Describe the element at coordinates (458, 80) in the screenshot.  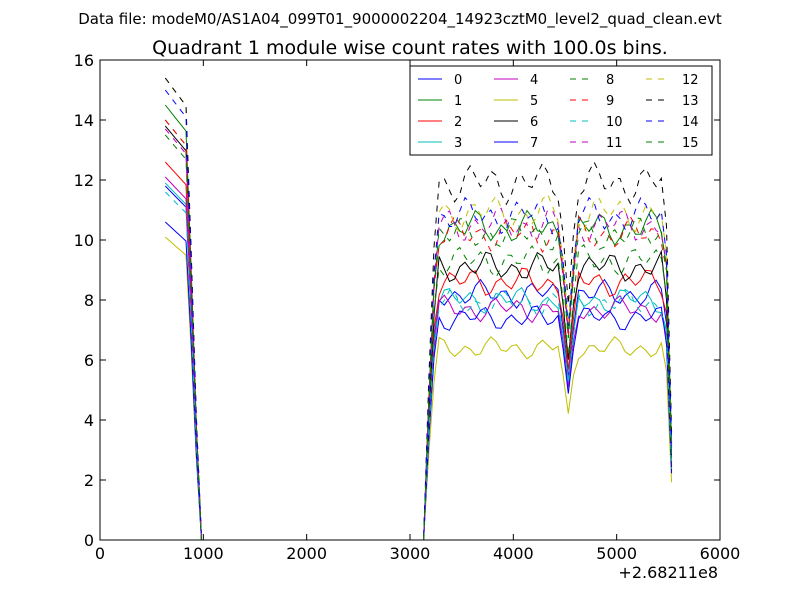
I see `legend-label-0: 0` at that location.